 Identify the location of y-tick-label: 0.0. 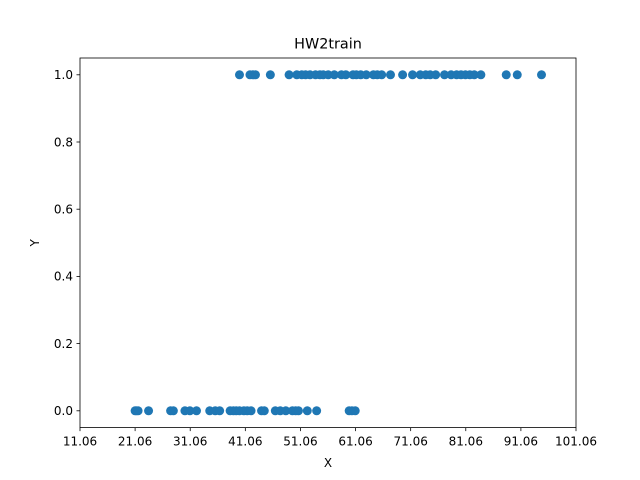
(63, 411).